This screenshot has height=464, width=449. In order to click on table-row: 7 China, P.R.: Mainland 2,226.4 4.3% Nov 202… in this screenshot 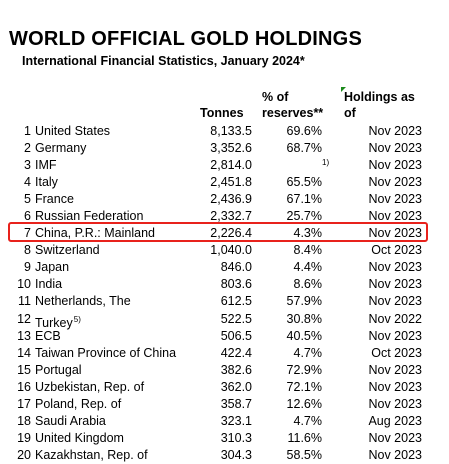, I will do `click(224, 233)`.